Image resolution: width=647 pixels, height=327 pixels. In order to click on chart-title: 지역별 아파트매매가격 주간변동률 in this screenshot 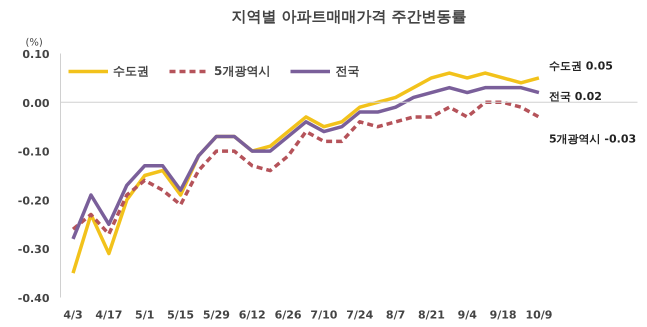, I will do `click(349, 17)`.